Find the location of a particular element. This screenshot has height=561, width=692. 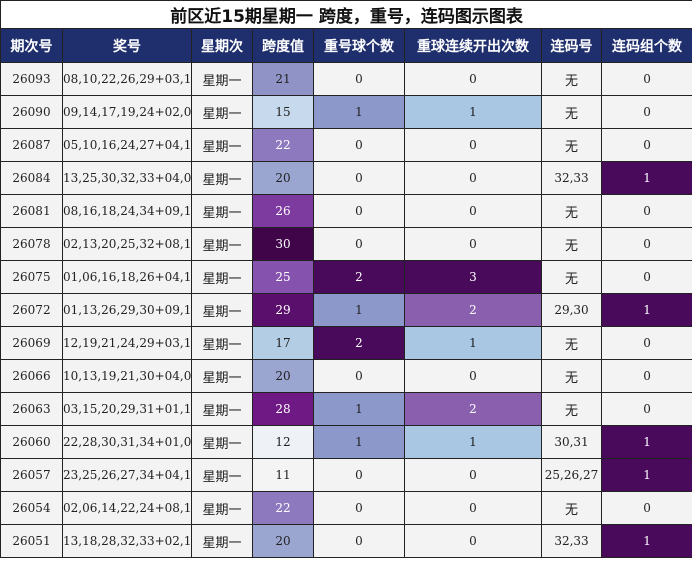

header-lianma-groups: 连码组个数 is located at coordinates (646, 45).